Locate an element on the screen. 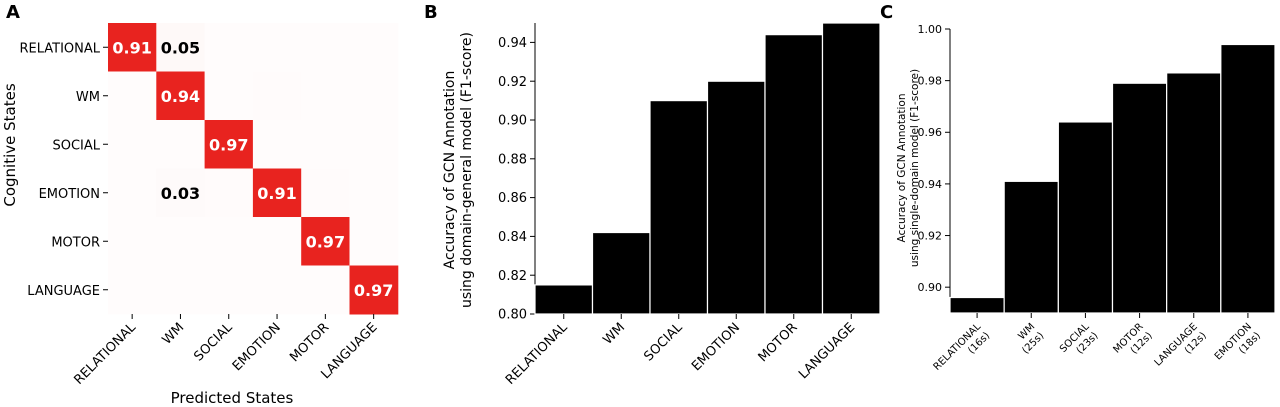 The width and height of the screenshot is (1280, 407). x-tick-label: SOCIAL is located at coordinates (663, 342).